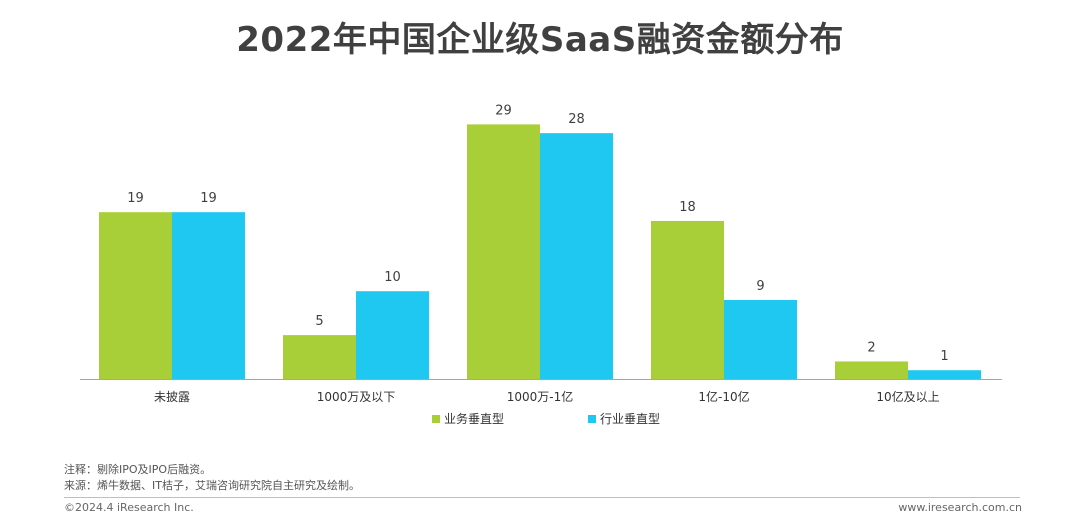 This screenshot has width=1080, height=529. Describe the element at coordinates (960, 507) in the screenshot. I see `footer-website: www.iresearch.com.cn` at that location.